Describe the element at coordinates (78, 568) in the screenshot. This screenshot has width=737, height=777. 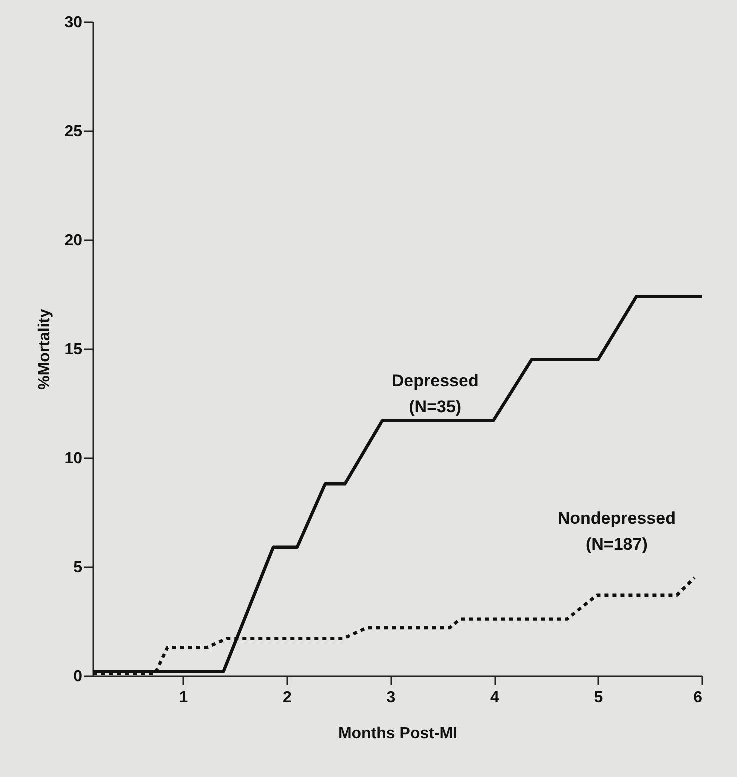
I see `y-tick-label: 5` at that location.